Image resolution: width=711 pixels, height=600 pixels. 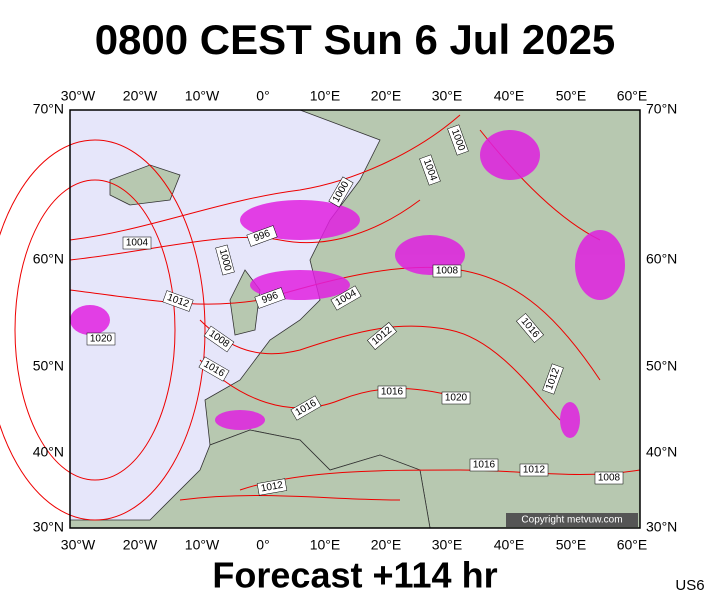 What do you see at coordinates (689, 585) in the screenshot?
I see `code: US6` at bounding box center [689, 585].